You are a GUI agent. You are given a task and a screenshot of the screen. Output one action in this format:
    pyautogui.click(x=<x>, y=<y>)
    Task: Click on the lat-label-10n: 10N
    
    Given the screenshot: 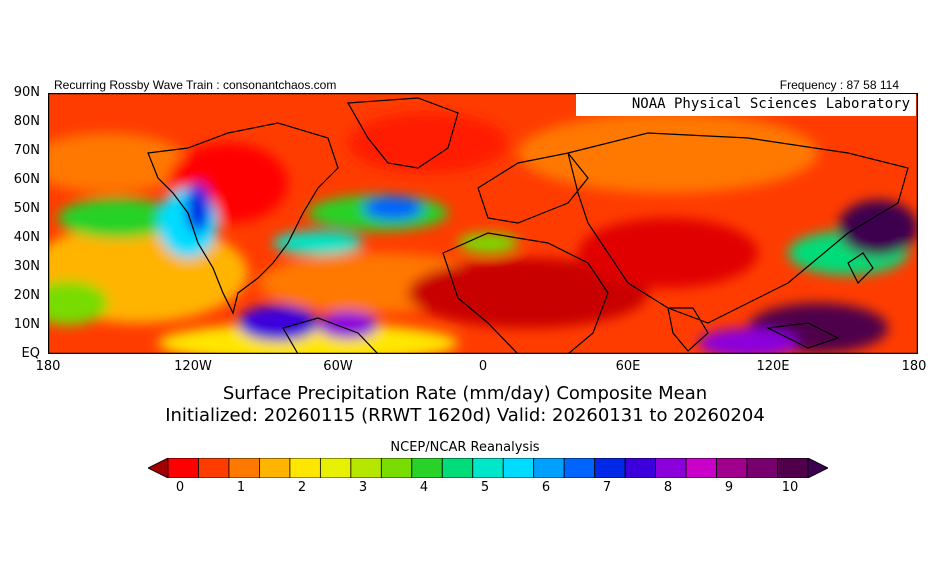 What is the action you would take?
    pyautogui.click(x=26, y=324)
    